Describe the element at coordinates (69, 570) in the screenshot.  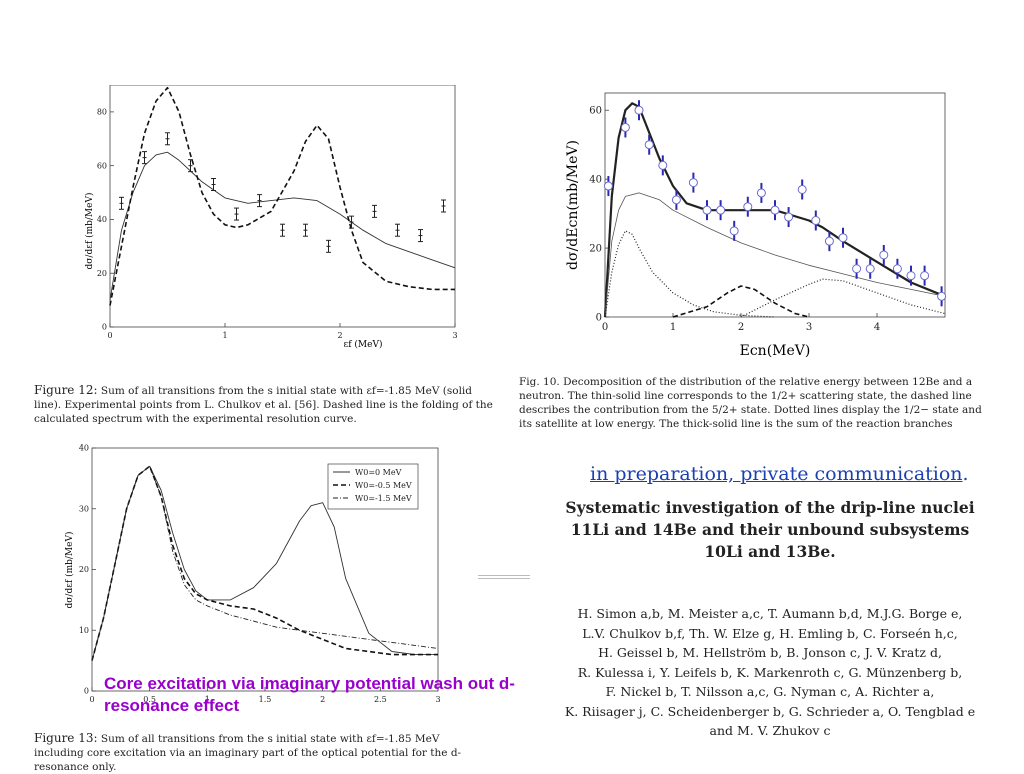
I see `fig13-ylabel: dσ/dεf (mb/MeV)` at that location.